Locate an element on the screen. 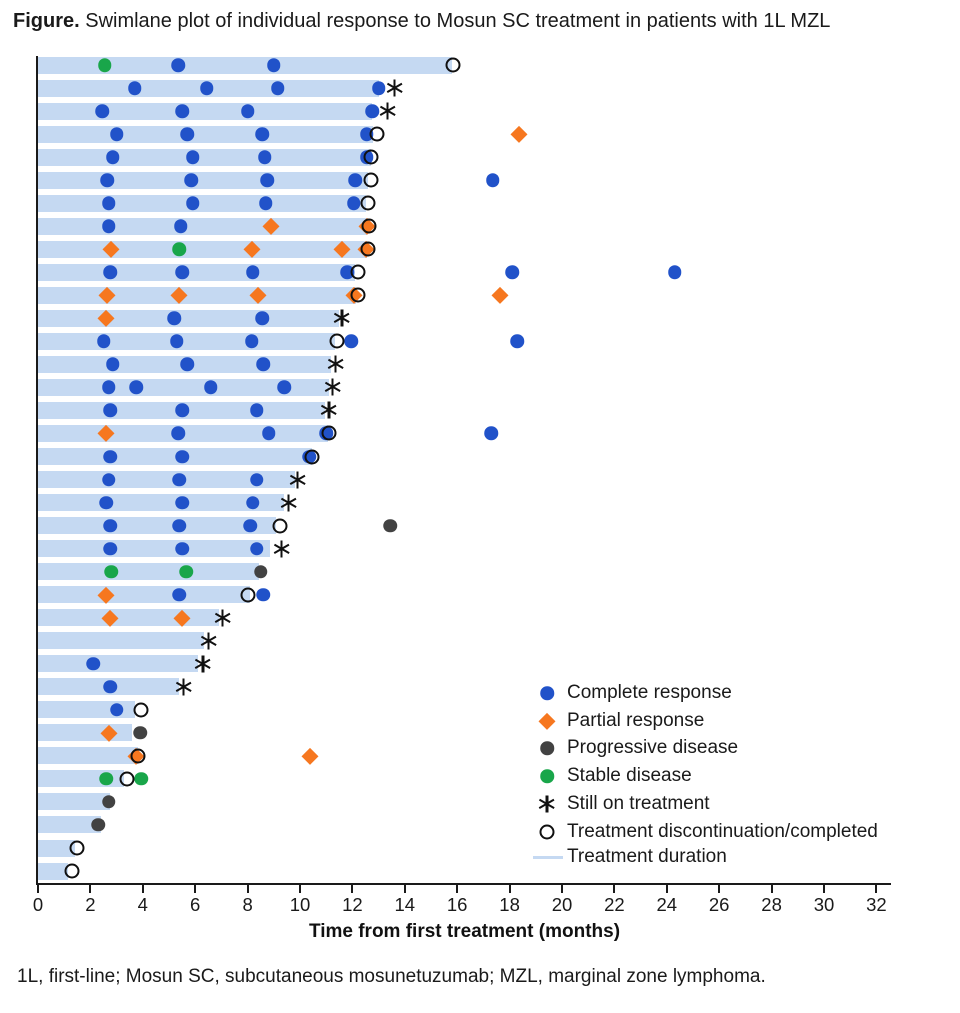 Image resolution: width=960 pixels, height=1013 pixels. x-tick-label: 16 is located at coordinates (457, 904).